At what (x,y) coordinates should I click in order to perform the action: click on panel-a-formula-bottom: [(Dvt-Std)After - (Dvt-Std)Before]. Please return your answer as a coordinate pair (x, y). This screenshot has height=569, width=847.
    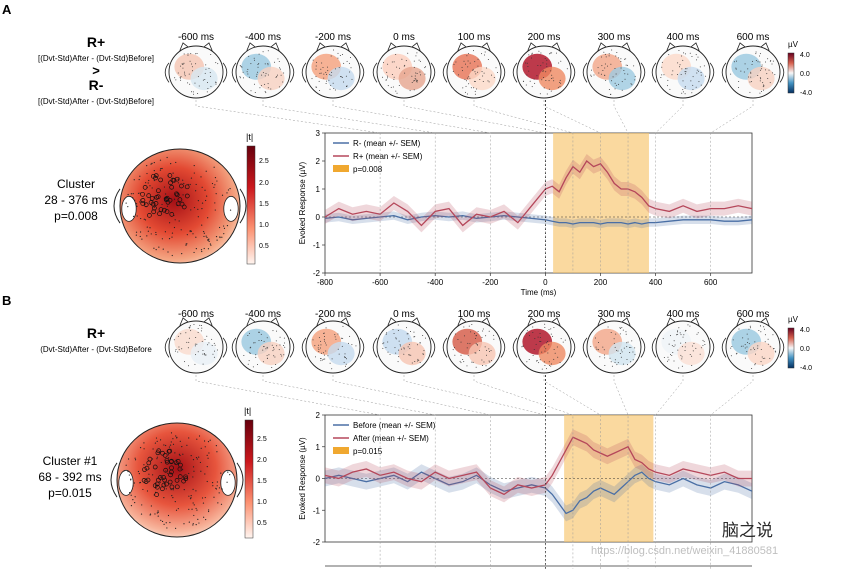
    Looking at the image, I should click on (96, 101).